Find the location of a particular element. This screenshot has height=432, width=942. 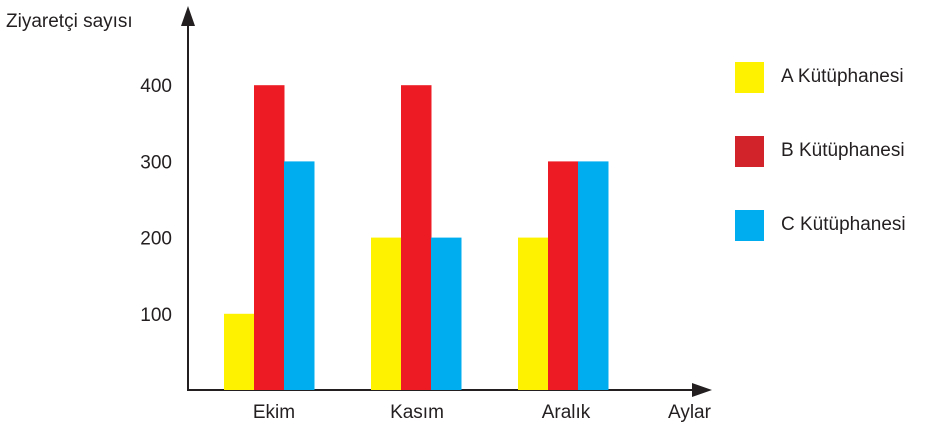

x-tick-label: Ekim is located at coordinates (274, 412).